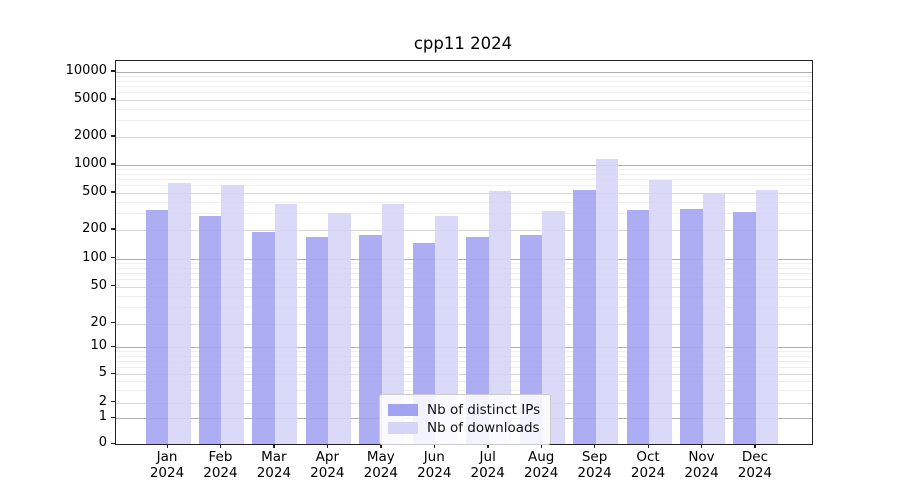  Describe the element at coordinates (327, 457) in the screenshot. I see `x-label-month: Apr` at that location.